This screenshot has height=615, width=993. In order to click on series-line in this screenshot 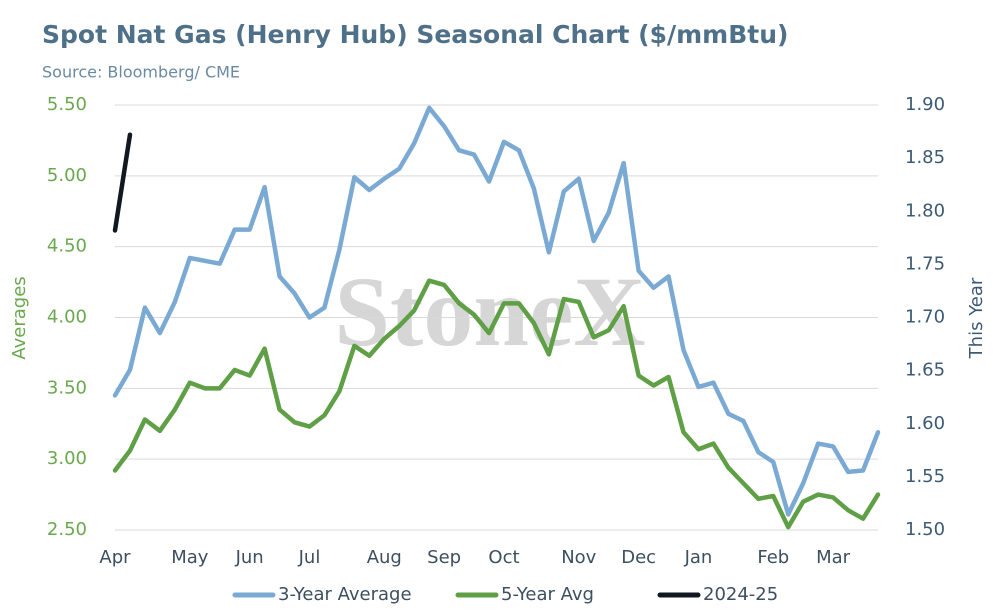, I will do `click(122, 182)`.